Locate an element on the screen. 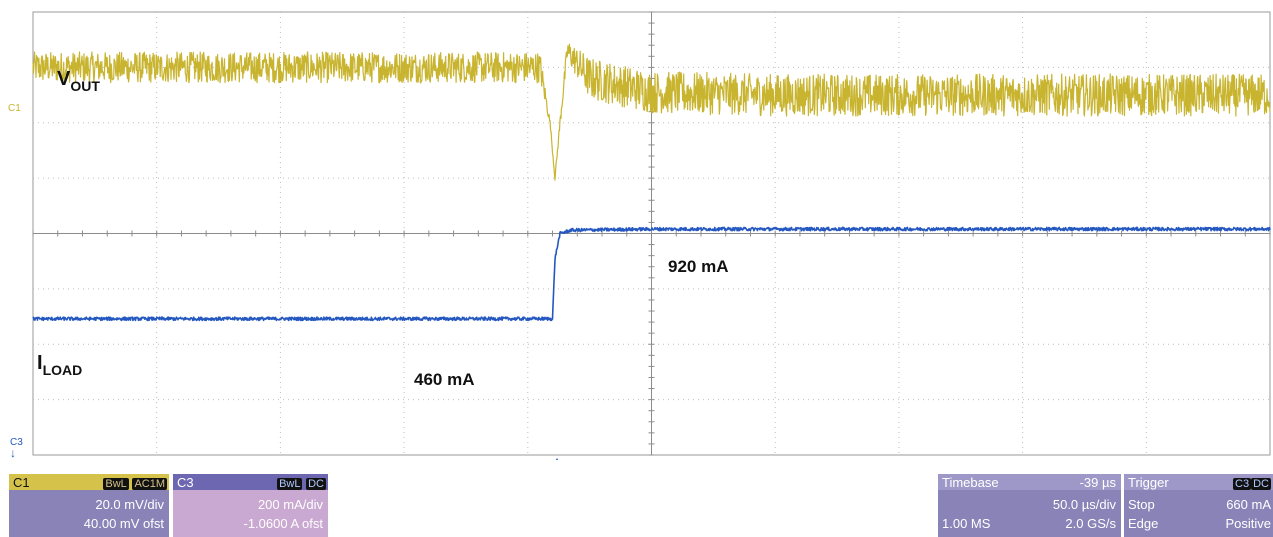  c1-panel-tags: BwL AC1M is located at coordinates (135, 482).